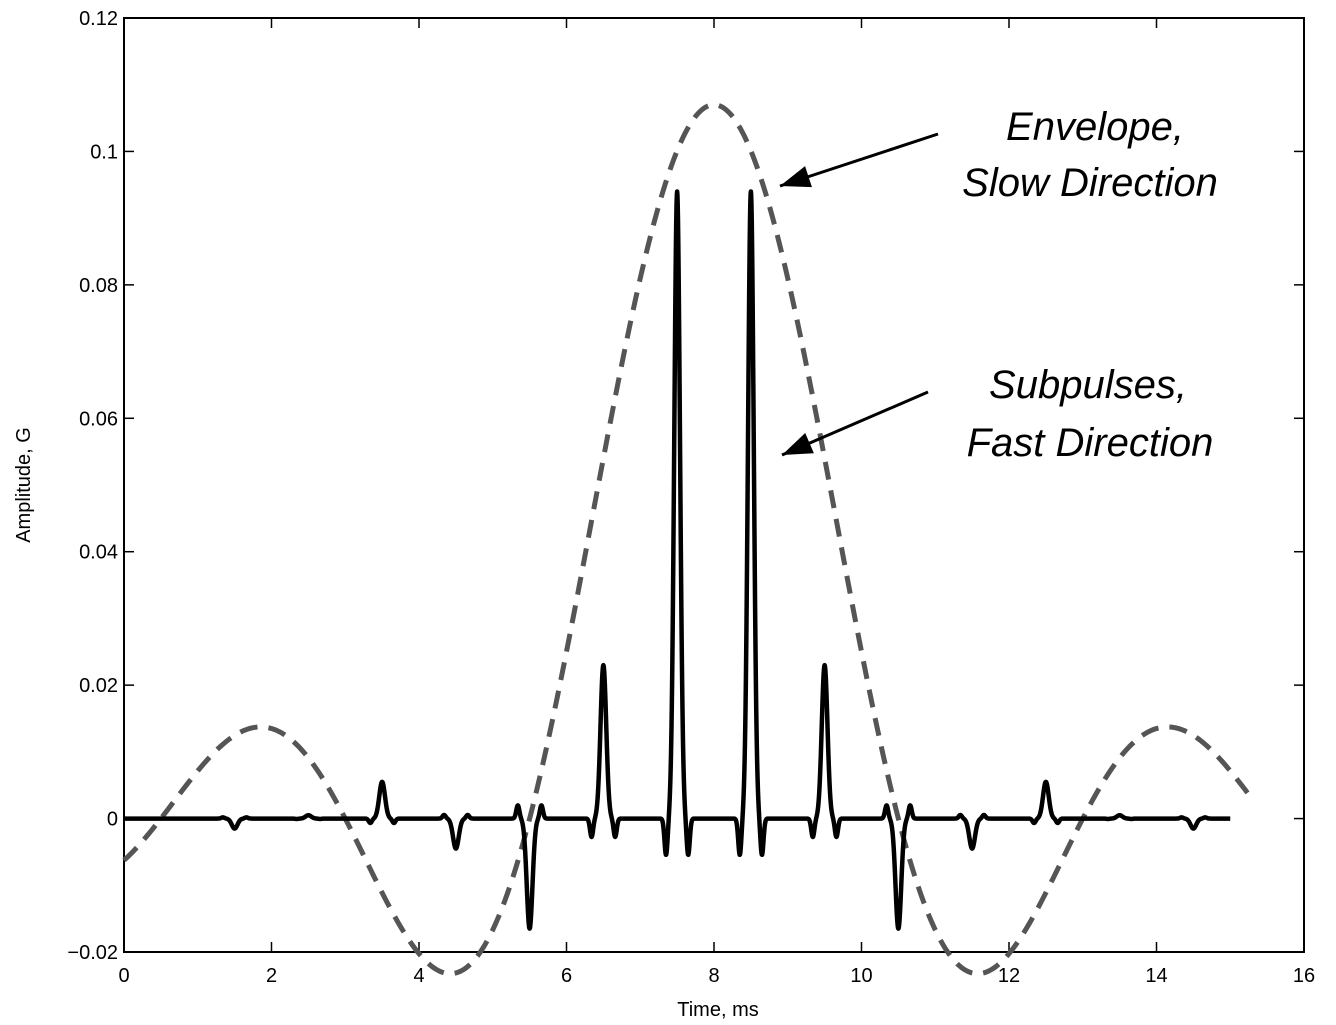 The width and height of the screenshot is (1336, 1025). I want to click on y-tick-label: 0, so click(112, 820).